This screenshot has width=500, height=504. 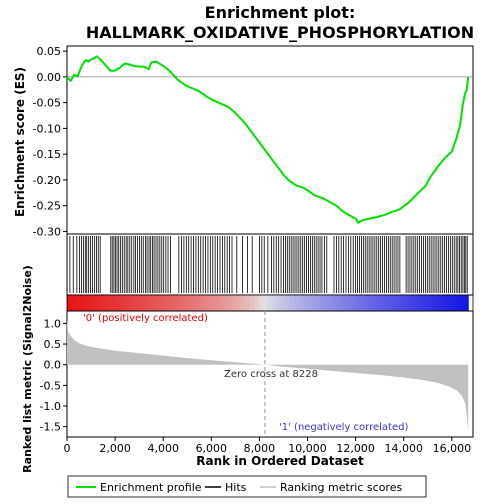 I want to click on negative-correlation-label: '1' (negatively correlated), so click(x=343, y=427).